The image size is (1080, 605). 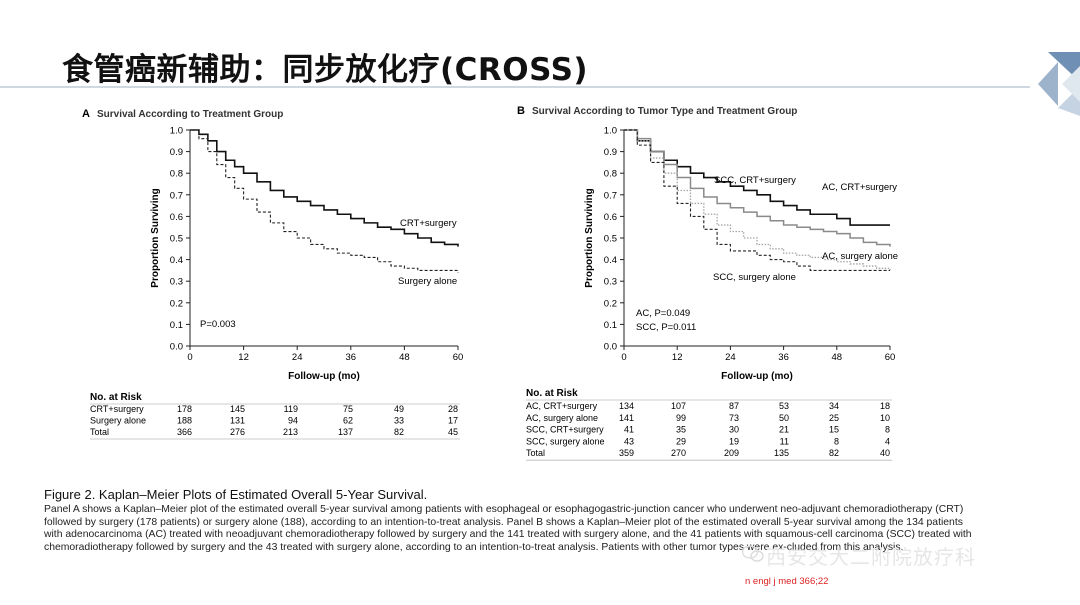 I want to click on journal-reference: n engl j med 366;22, so click(x=787, y=581).